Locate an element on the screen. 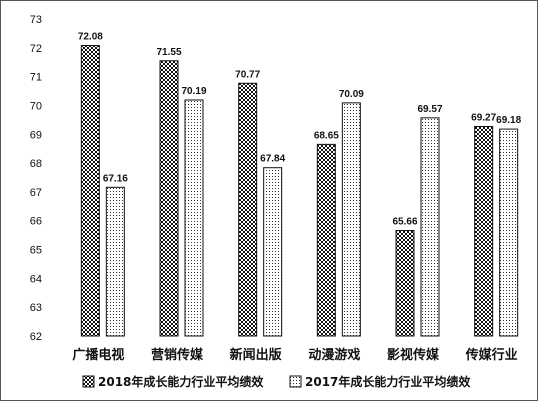  data-label: 69.27 is located at coordinates (483, 117).